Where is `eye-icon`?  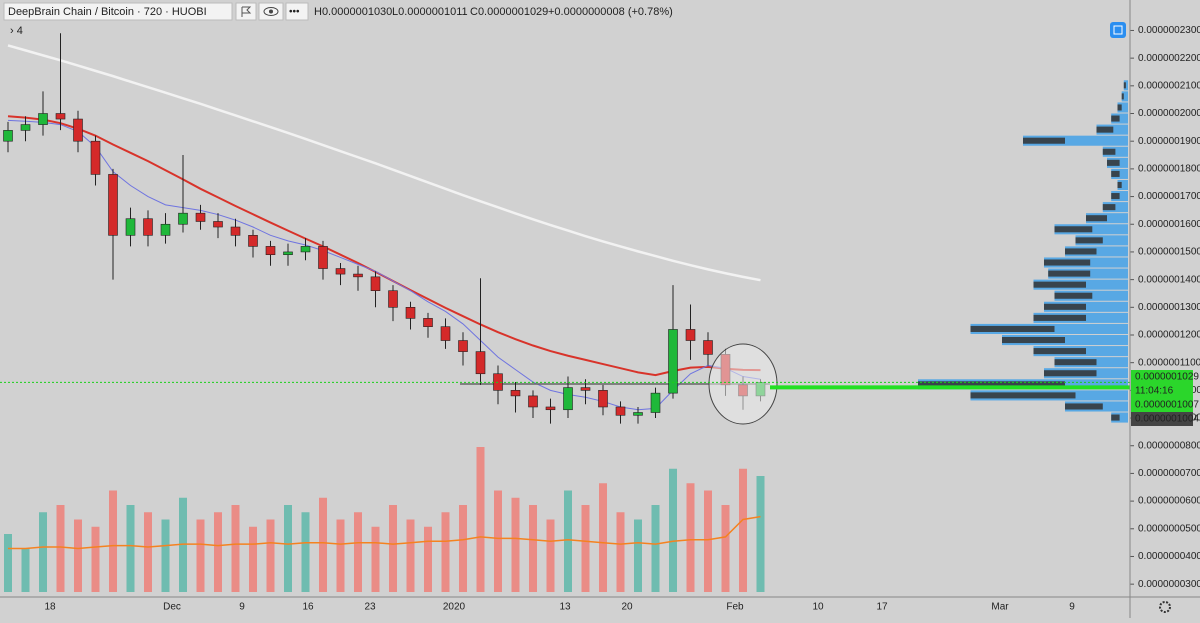 eye-icon is located at coordinates (271, 11).